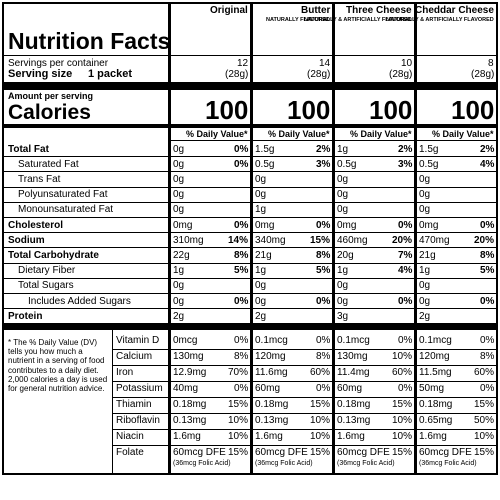 The width and height of the screenshot is (500, 500). I want to click on vitamin-label: Vitamin D, so click(138, 340).